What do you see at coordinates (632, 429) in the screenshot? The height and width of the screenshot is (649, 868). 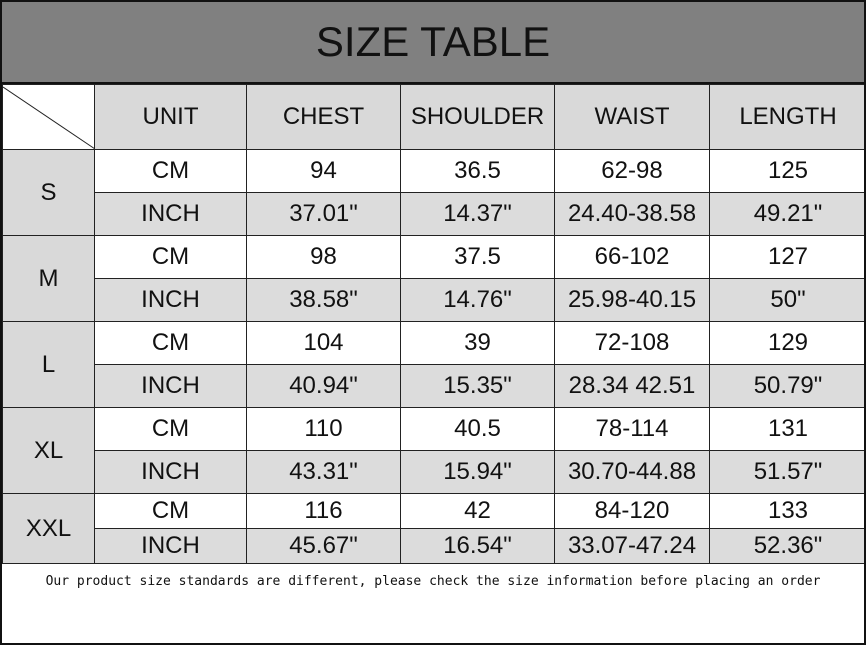 I see `value-cell: 78-114` at bounding box center [632, 429].